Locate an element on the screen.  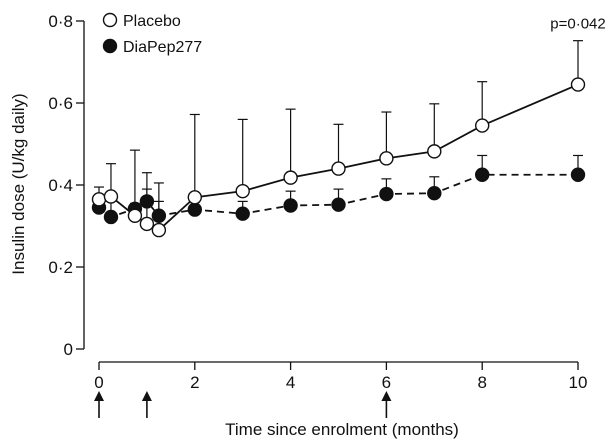
x-tick-label: 8 is located at coordinates (481, 382).